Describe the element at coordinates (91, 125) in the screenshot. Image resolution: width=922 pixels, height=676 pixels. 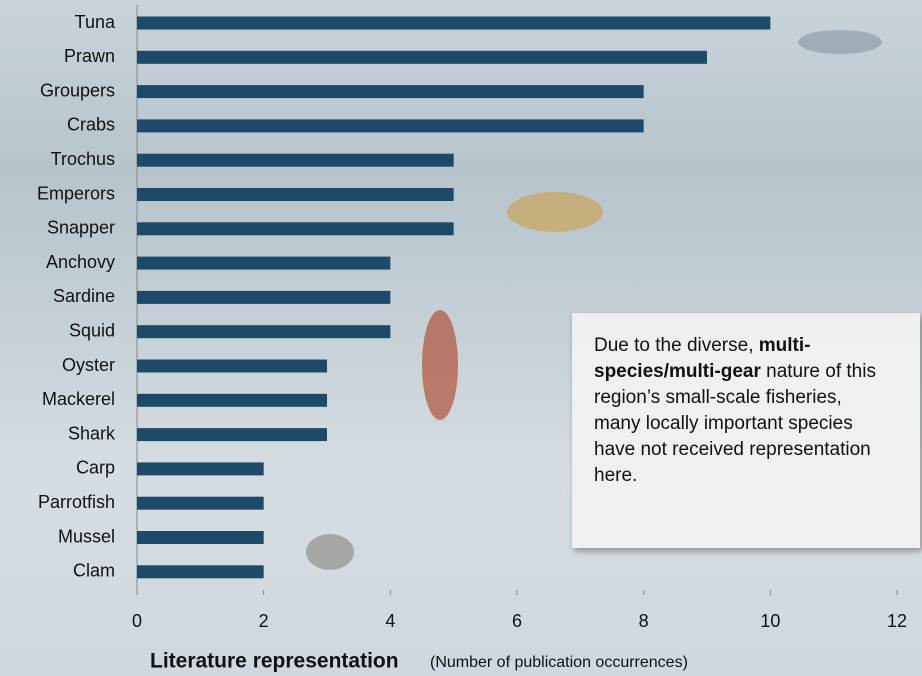
I see `y-tick-label: Crabs` at that location.